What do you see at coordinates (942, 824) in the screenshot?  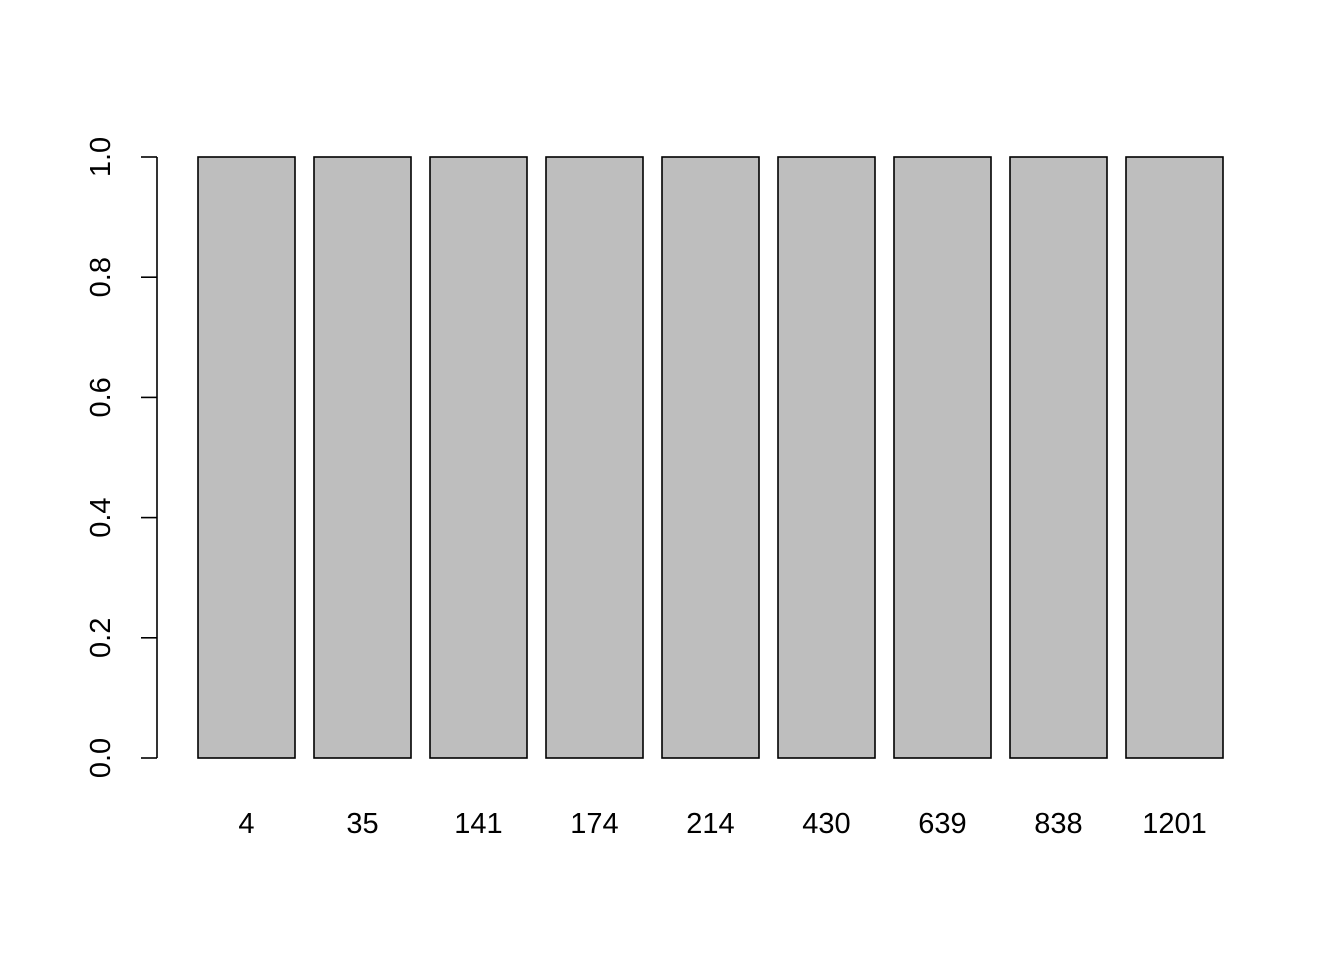 I see `x-tick-label: 639` at bounding box center [942, 824].